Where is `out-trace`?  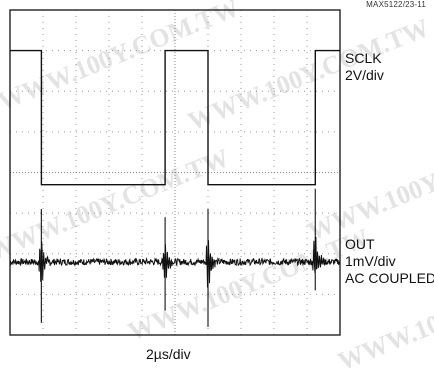 out-trace is located at coordinates (175, 262).